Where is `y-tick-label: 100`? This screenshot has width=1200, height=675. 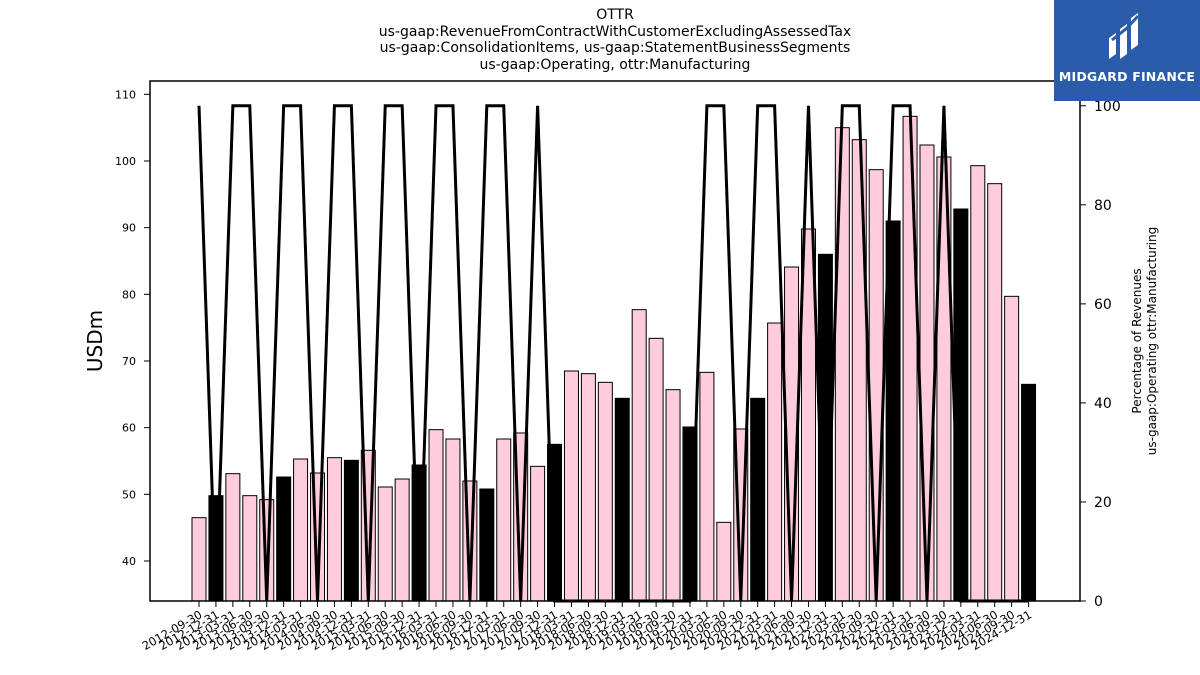 y-tick-label: 100 is located at coordinates (125, 161).